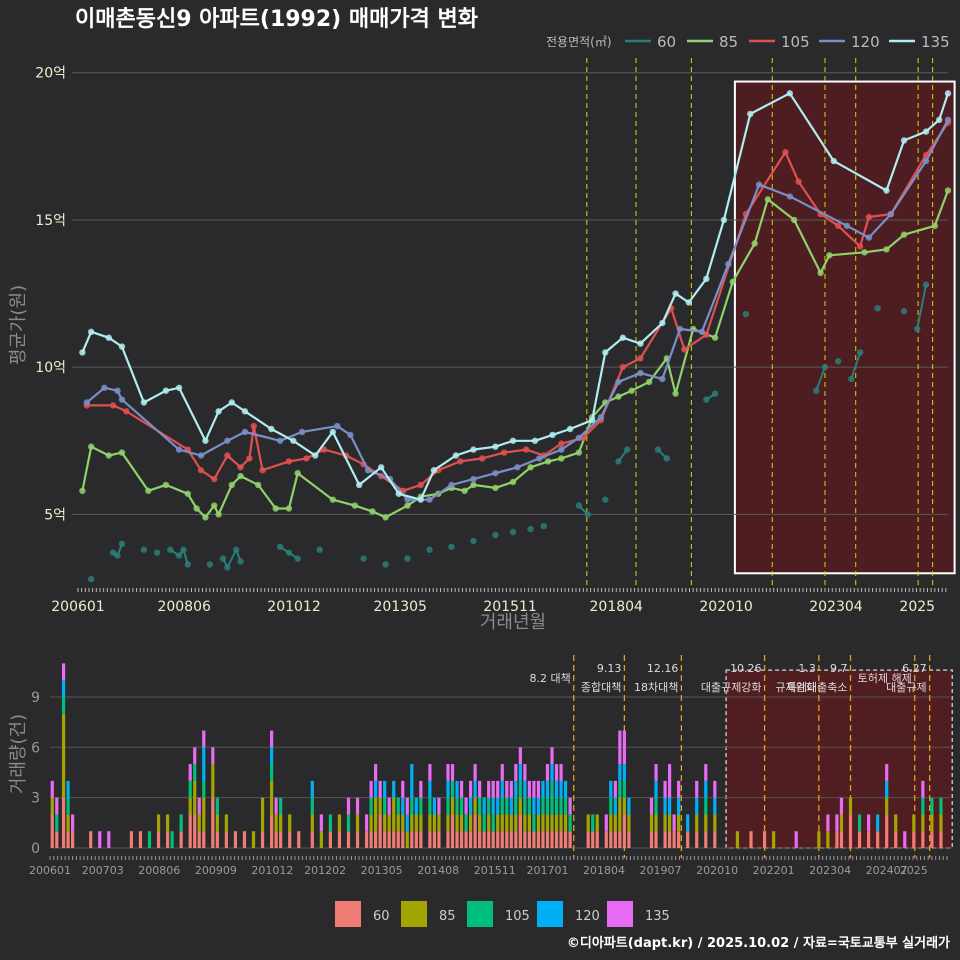 The height and width of the screenshot is (960, 960). I want to click on x-tick-label: 201511, so click(509, 607).